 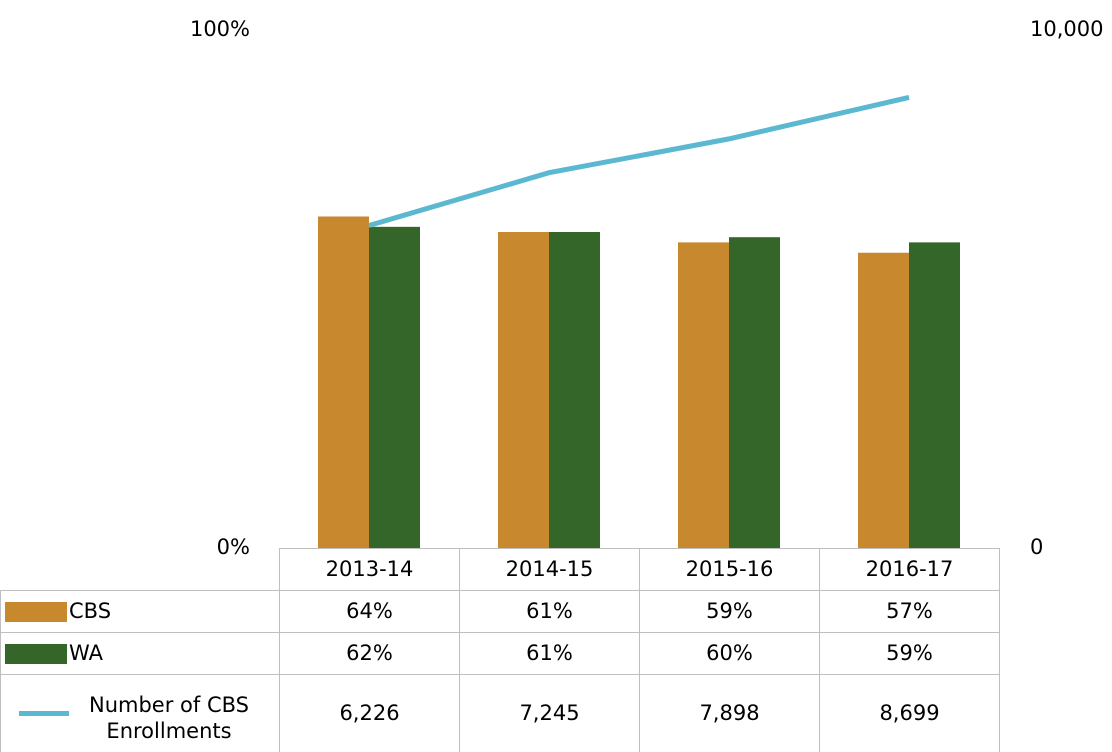 What do you see at coordinates (220, 29) in the screenshot?
I see `y-tick-label: 100%` at bounding box center [220, 29].